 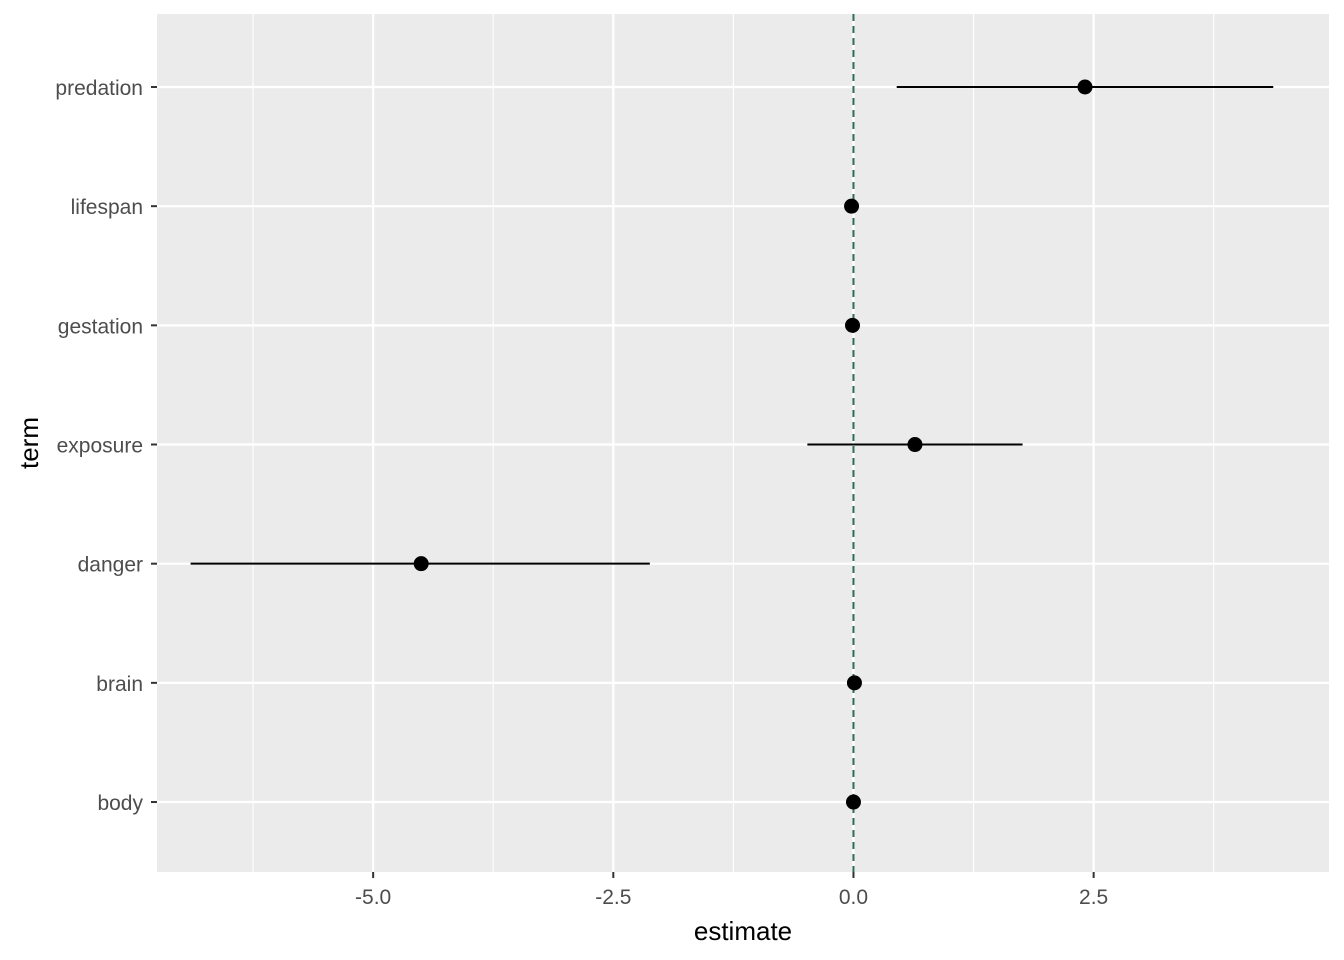 What do you see at coordinates (1085, 87) in the screenshot?
I see `point-predation` at bounding box center [1085, 87].